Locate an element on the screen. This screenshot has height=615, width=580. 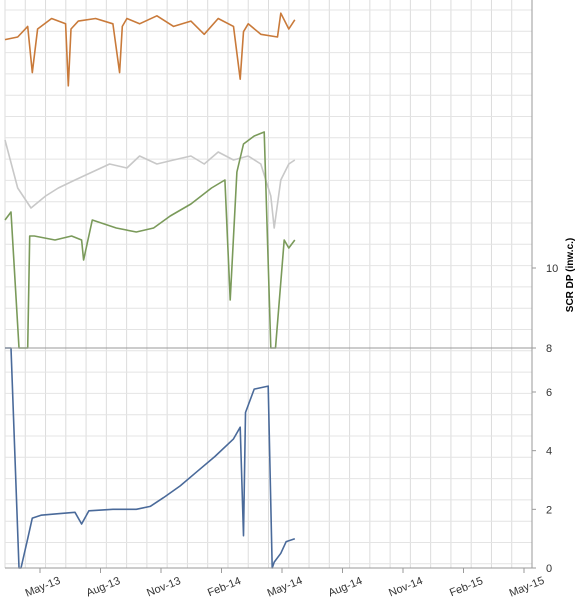
y-tick-label: 4 is located at coordinates (549, 452).